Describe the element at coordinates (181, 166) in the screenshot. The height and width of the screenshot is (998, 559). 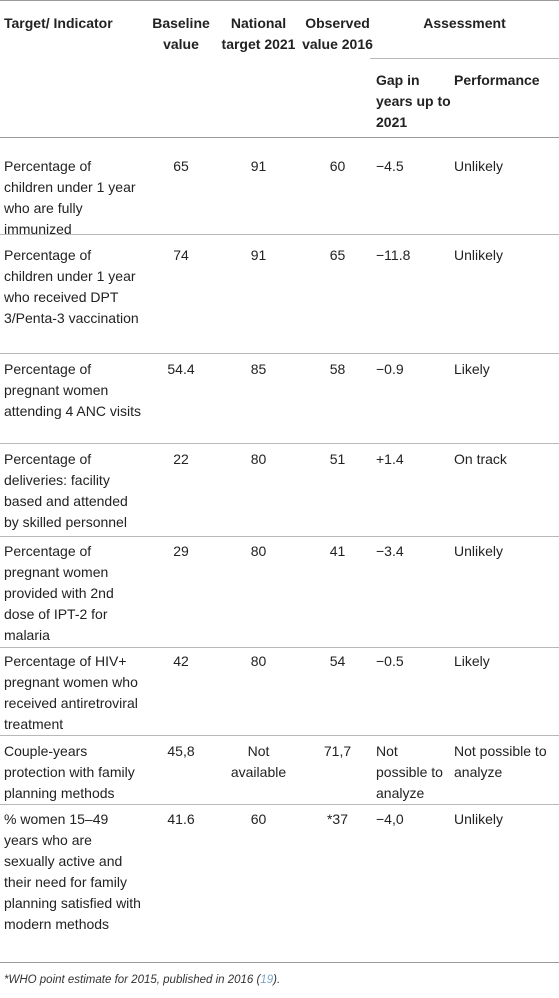
I see `row-1-baseline: 65` at that location.